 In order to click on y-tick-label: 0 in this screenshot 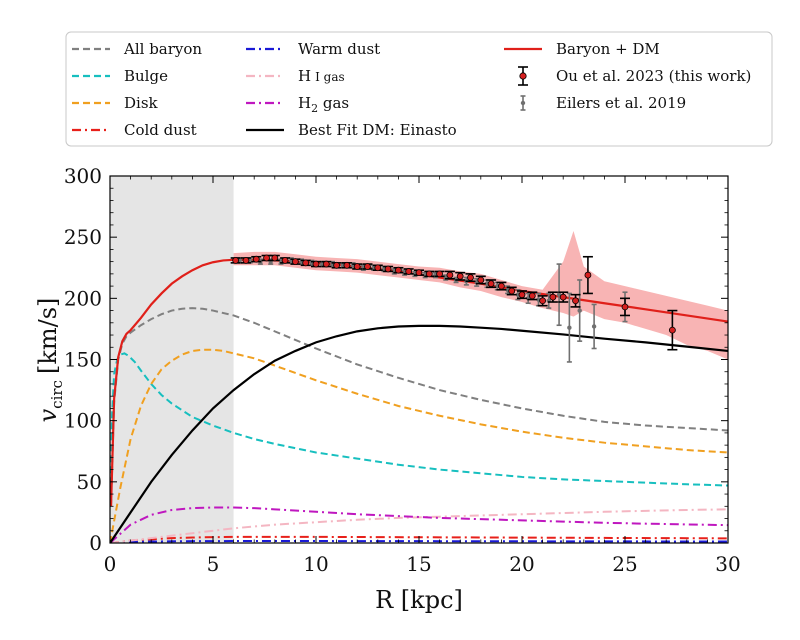, I will do `click(95, 543)`.